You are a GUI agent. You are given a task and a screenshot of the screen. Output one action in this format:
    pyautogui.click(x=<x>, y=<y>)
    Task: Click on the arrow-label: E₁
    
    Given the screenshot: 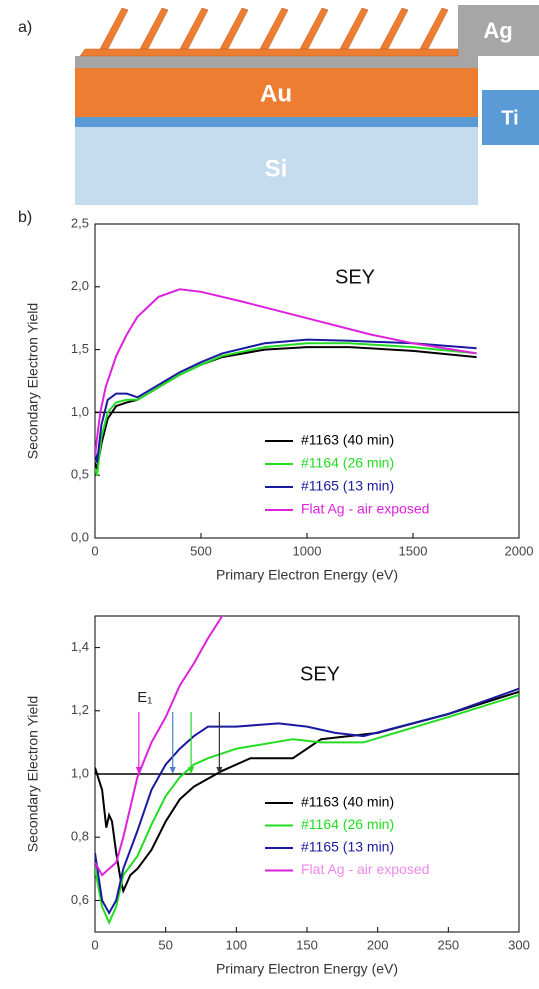 What is the action you would take?
    pyautogui.click(x=144, y=697)
    